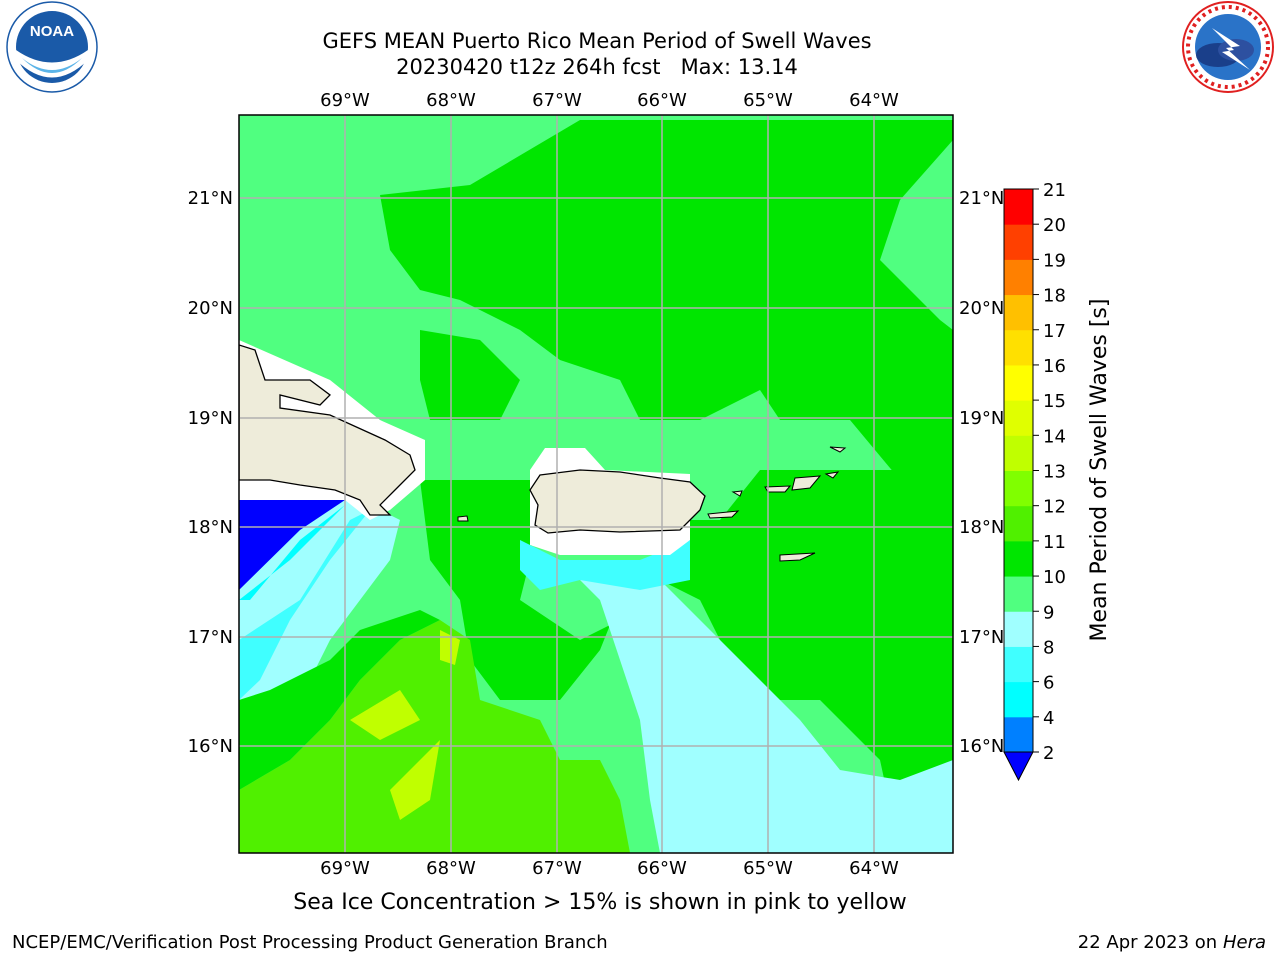 Image resolution: width=1280 pixels, height=960 pixels. Describe the element at coordinates (1228, 47) in the screenshot. I see `nws-logo` at that location.